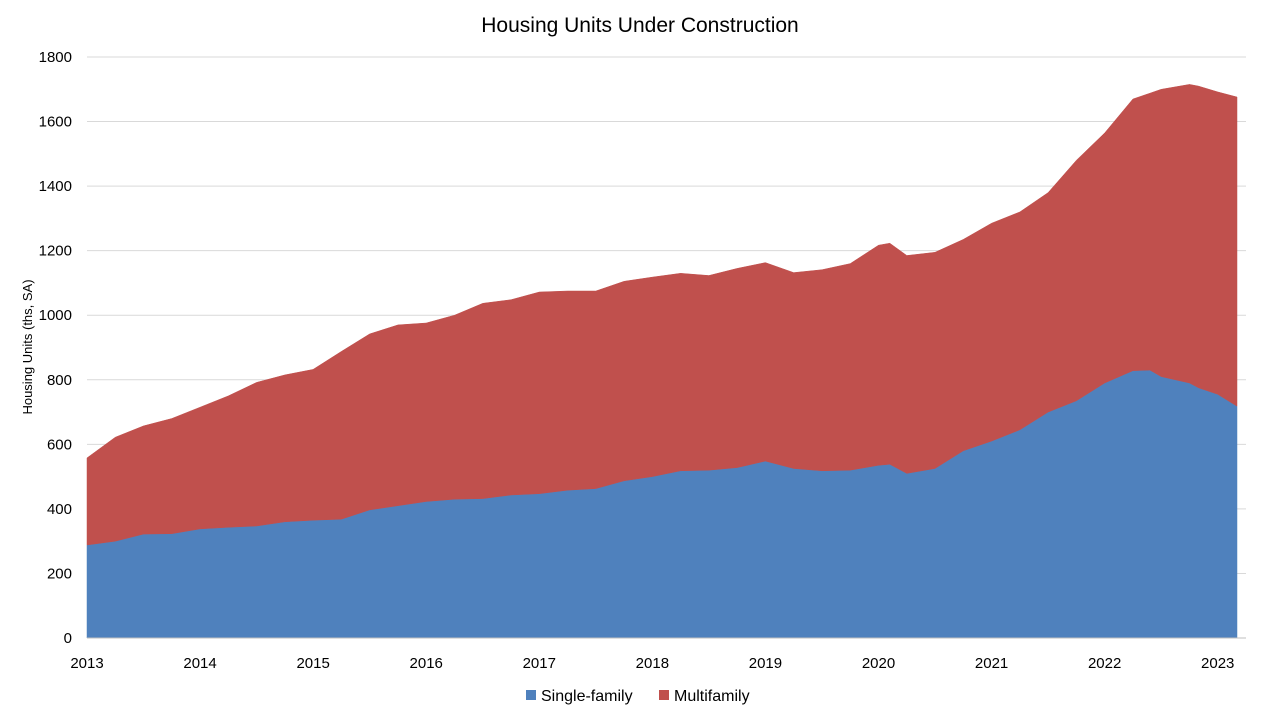 The image size is (1280, 720). What do you see at coordinates (712, 696) in the screenshot?
I see `legend-label: Multifamily` at bounding box center [712, 696].